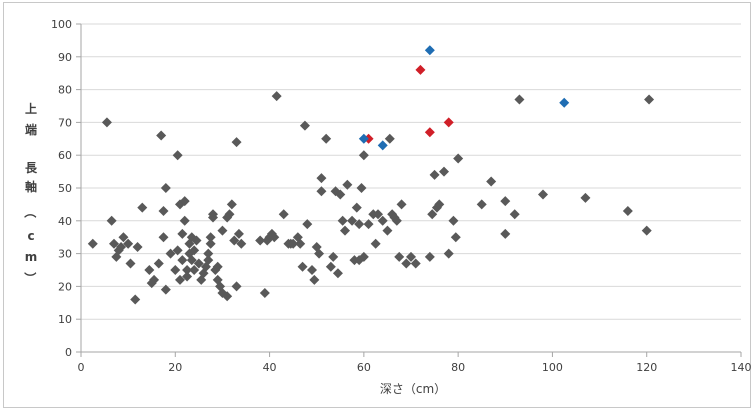  Describe the element at coordinates (31, 186) in the screenshot. I see `y-axis-title-char: 軸` at that location.